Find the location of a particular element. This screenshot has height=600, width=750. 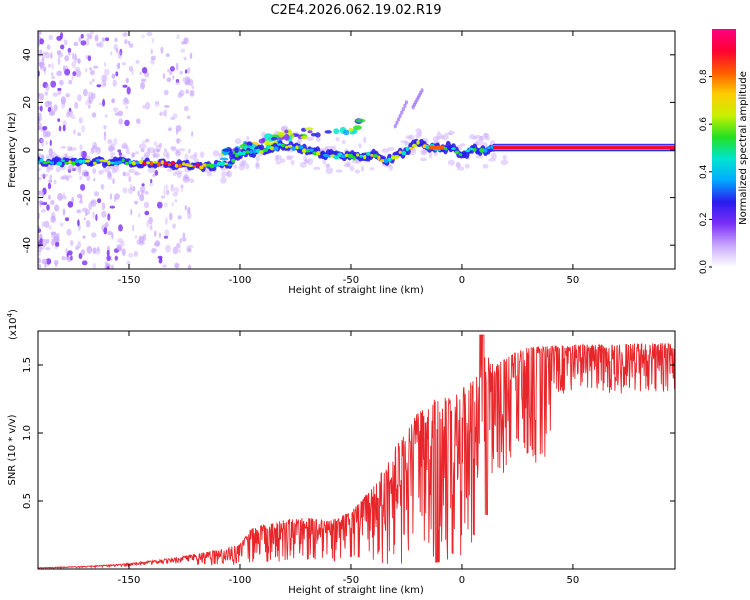

snr-x-label: Height of straight line (km) is located at coordinates (356, 590).